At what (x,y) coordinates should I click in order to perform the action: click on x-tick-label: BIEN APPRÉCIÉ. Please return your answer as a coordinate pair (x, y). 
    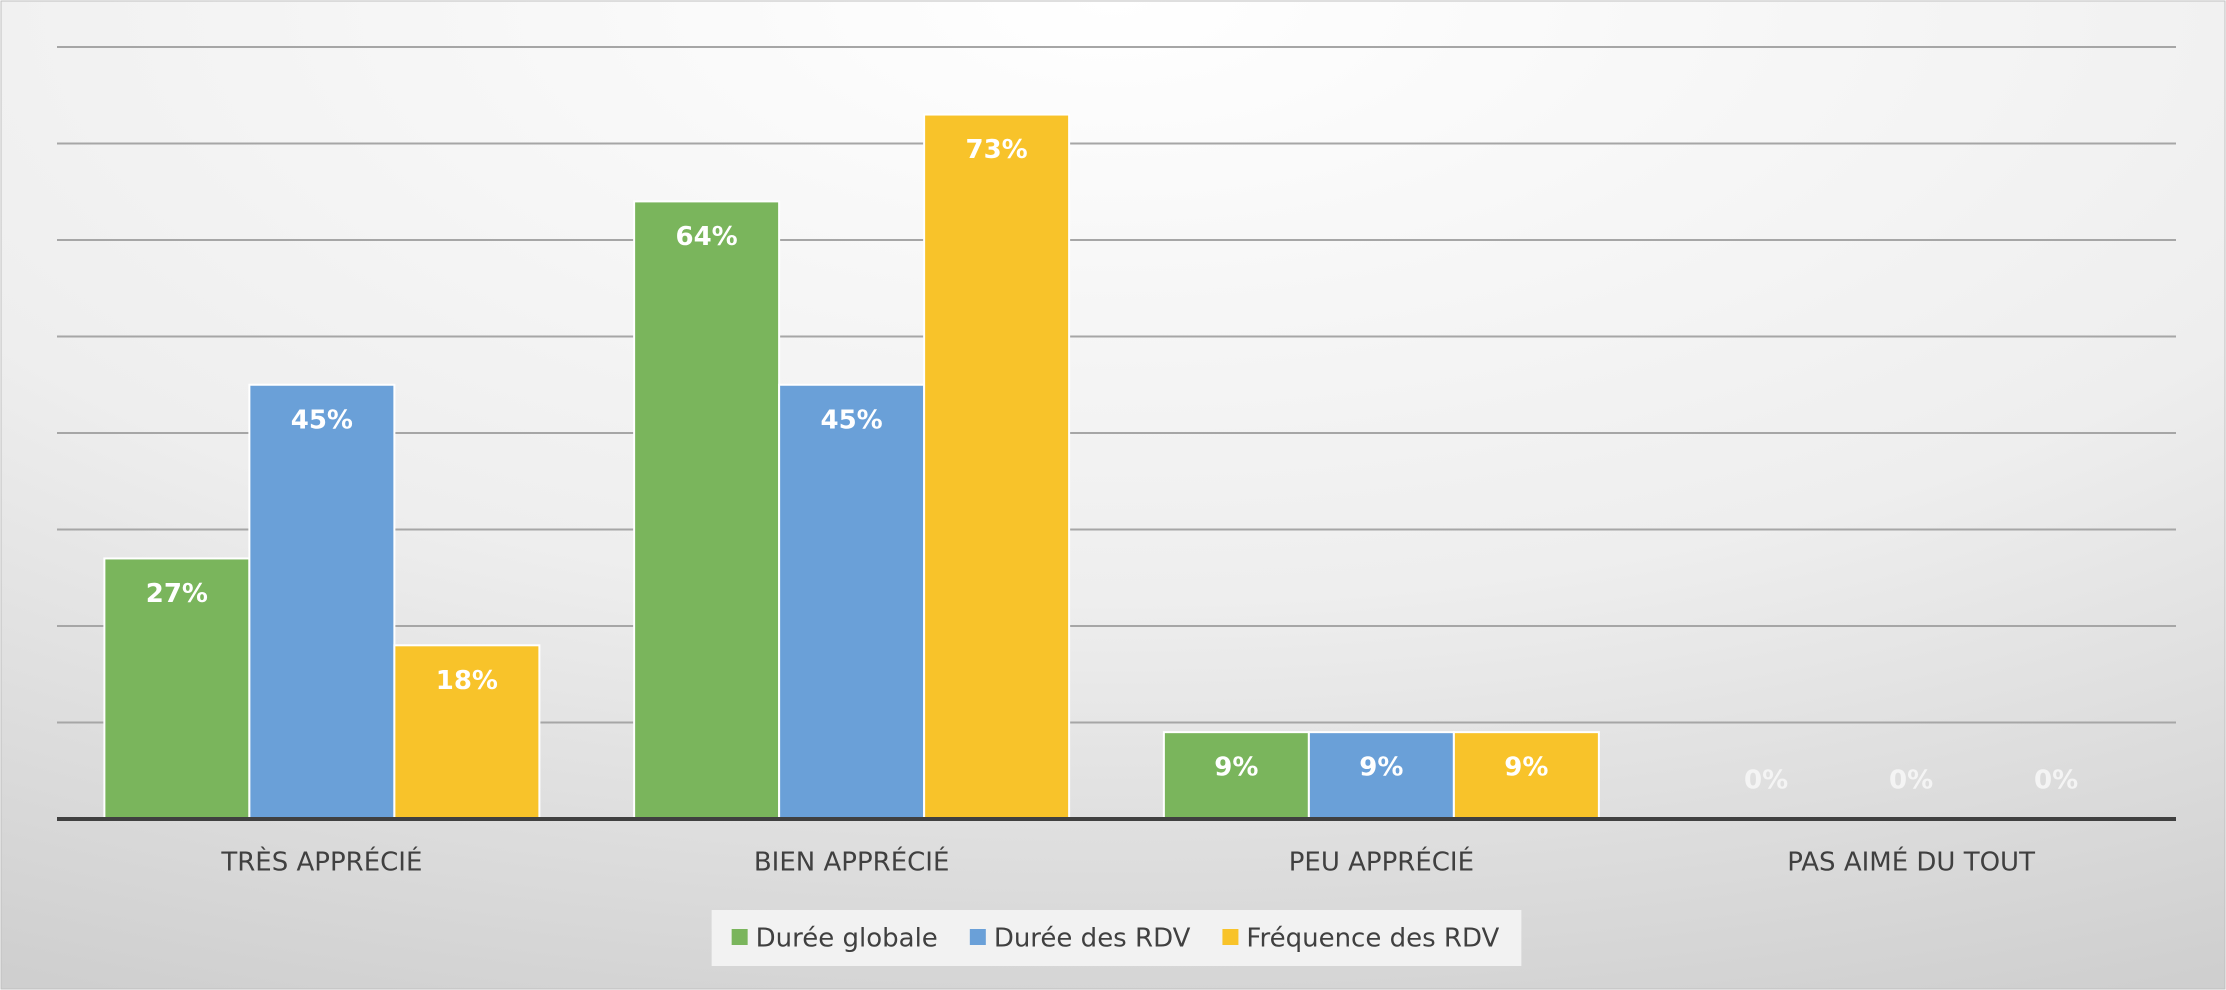
    Looking at the image, I should click on (852, 862).